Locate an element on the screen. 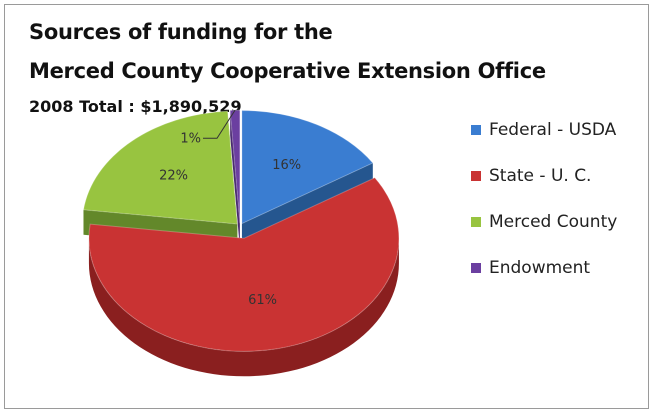  pie-slice-merced-county is located at coordinates (160, 167).